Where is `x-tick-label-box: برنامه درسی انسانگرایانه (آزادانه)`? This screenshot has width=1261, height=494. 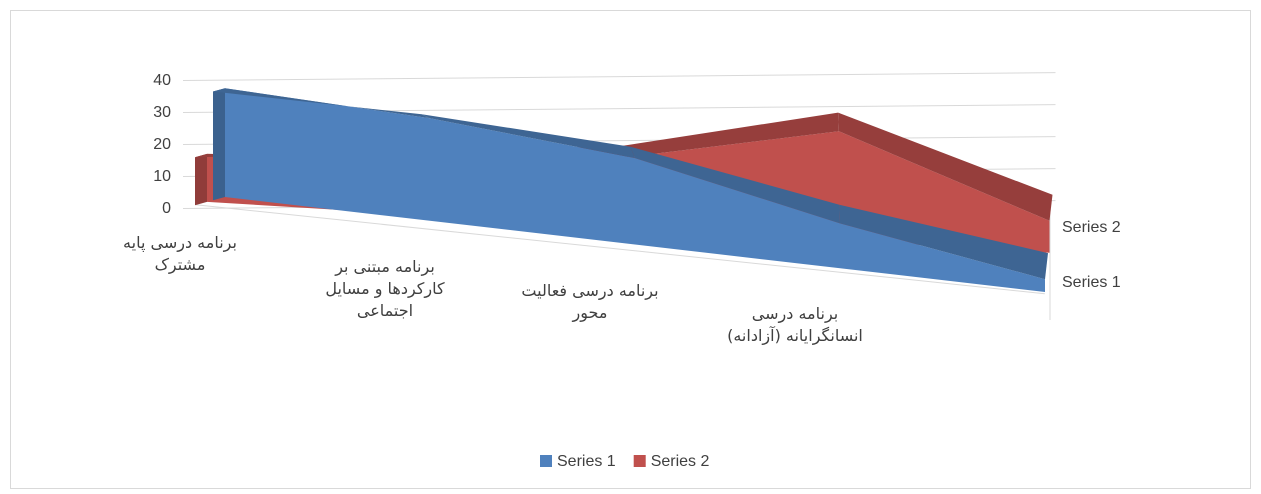 x-tick-label-box: برنامه درسی انسانگرایانه (آزادانه) is located at coordinates (795, 325).